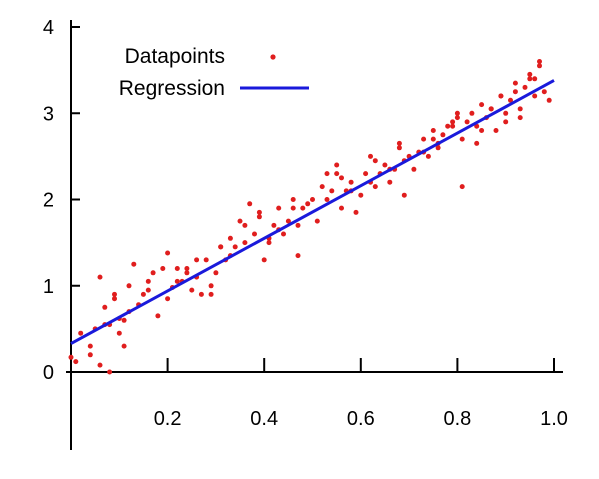 This screenshot has height=479, width=599. What do you see at coordinates (48, 373) in the screenshot?
I see `y-tick-label-0: 0` at bounding box center [48, 373].